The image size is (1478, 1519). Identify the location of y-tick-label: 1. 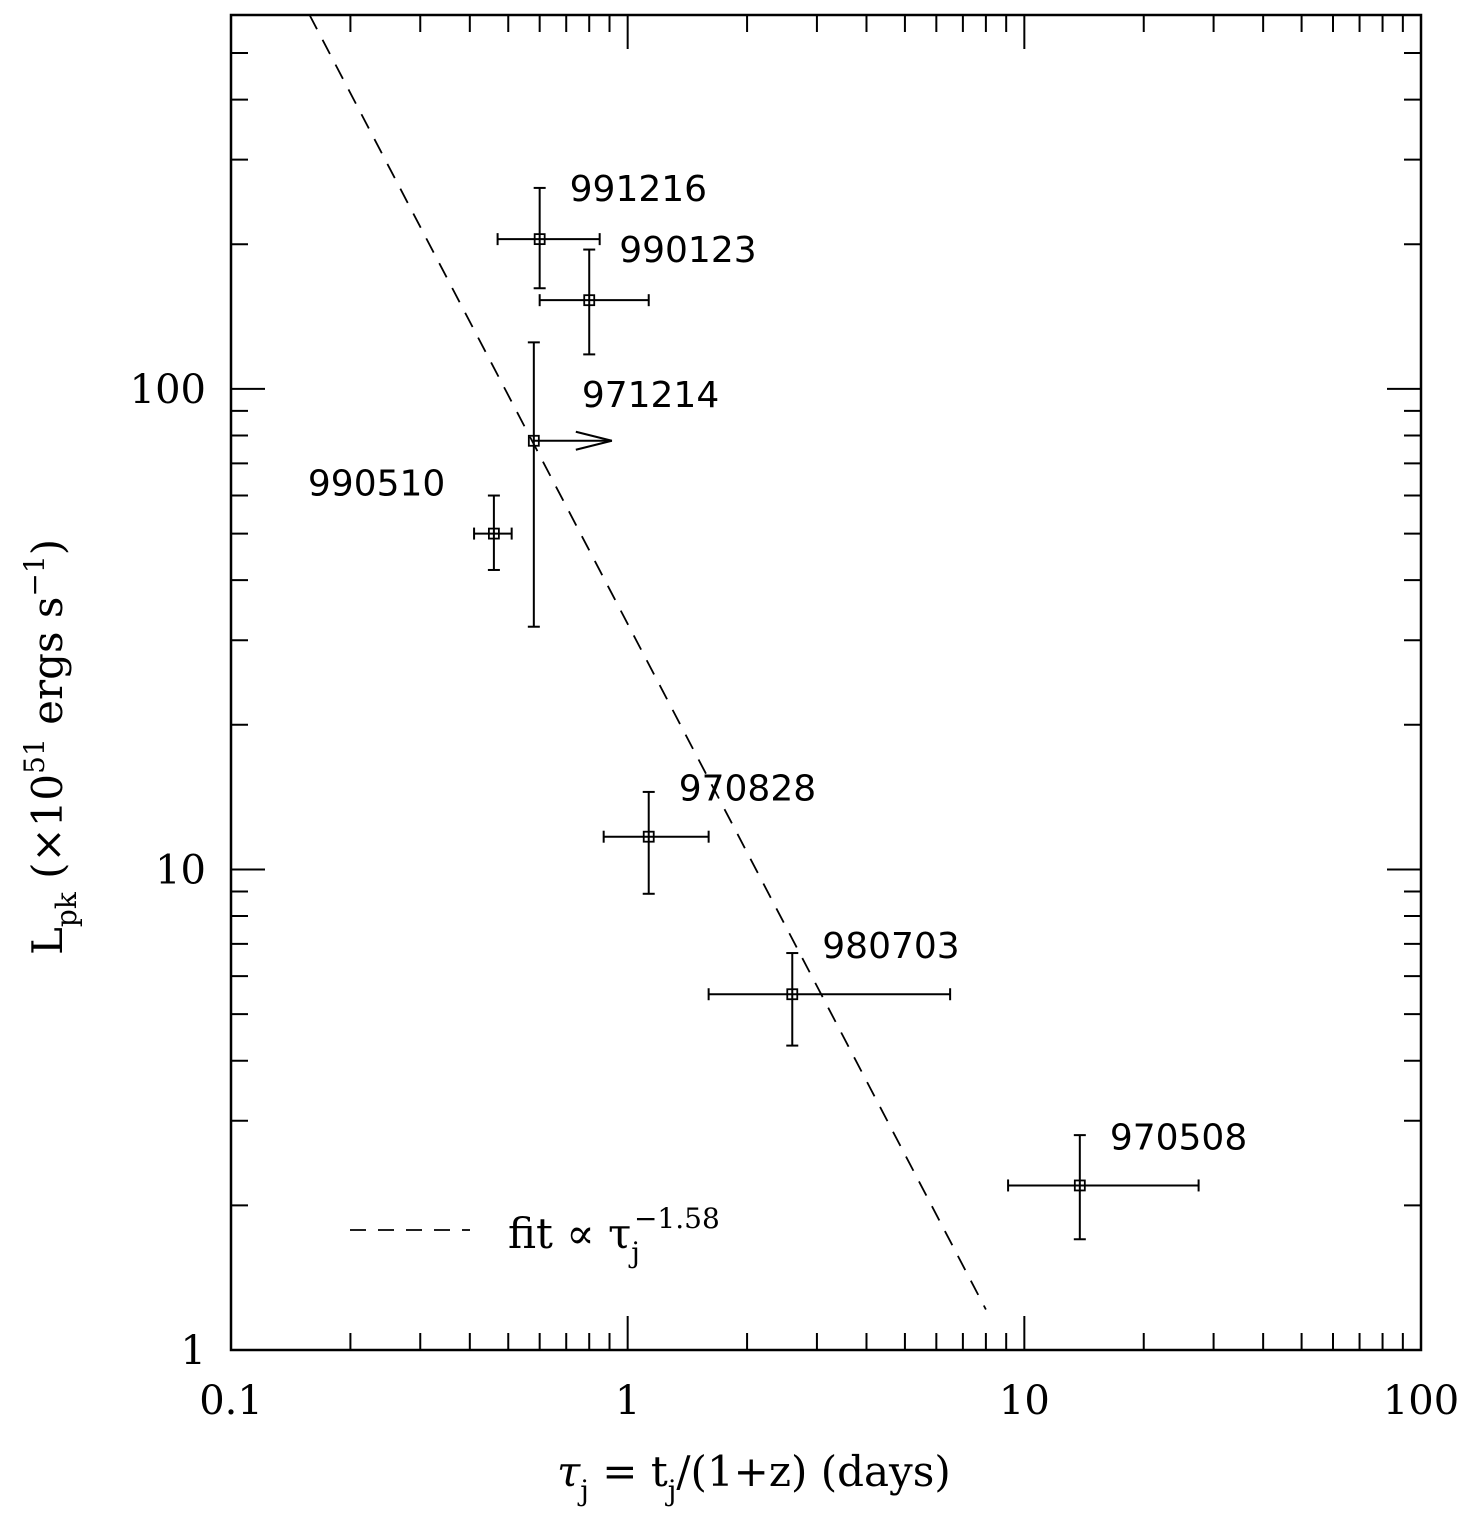
(193, 1351).